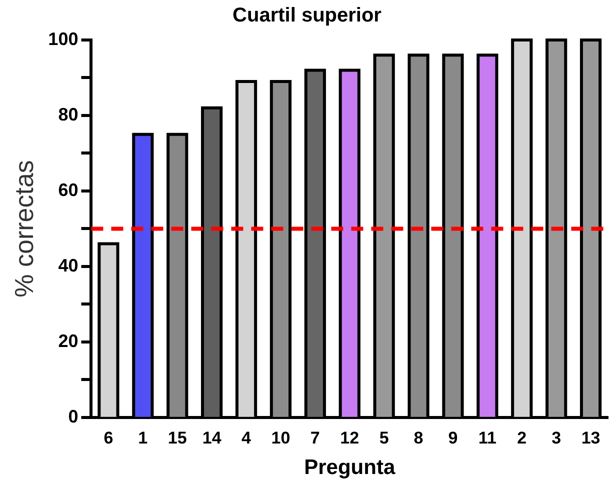  I want to click on x-tick-label: 6, so click(109, 438).